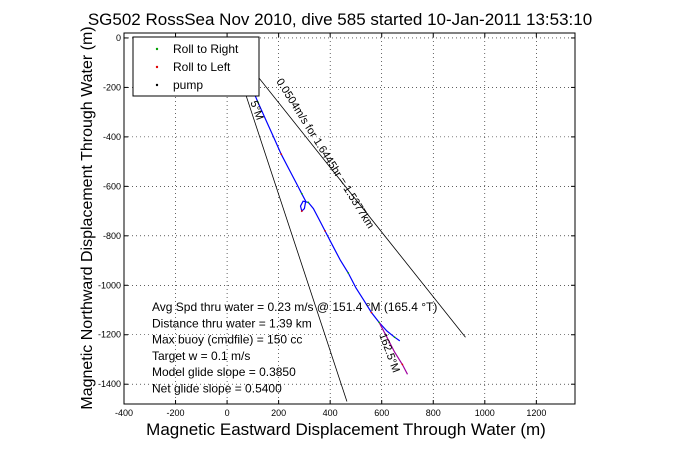  I want to click on y-tick-label: -800, so click(112, 236).